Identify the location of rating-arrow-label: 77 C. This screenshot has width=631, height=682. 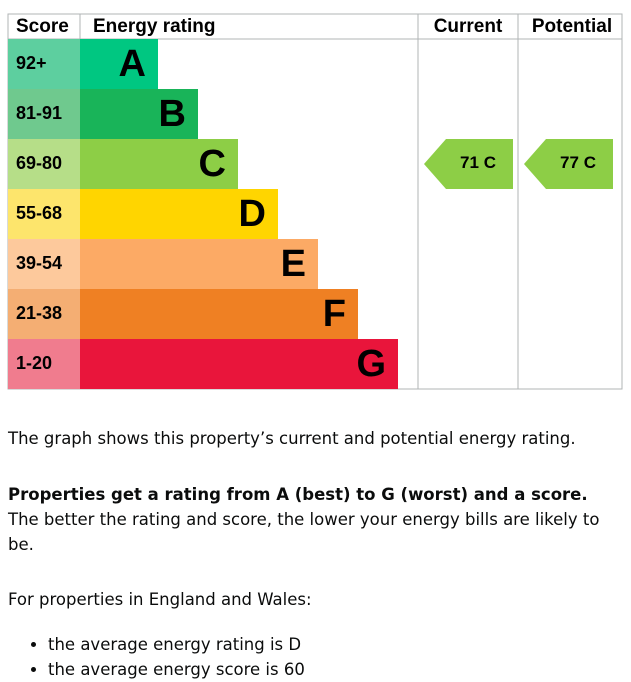
(578, 162).